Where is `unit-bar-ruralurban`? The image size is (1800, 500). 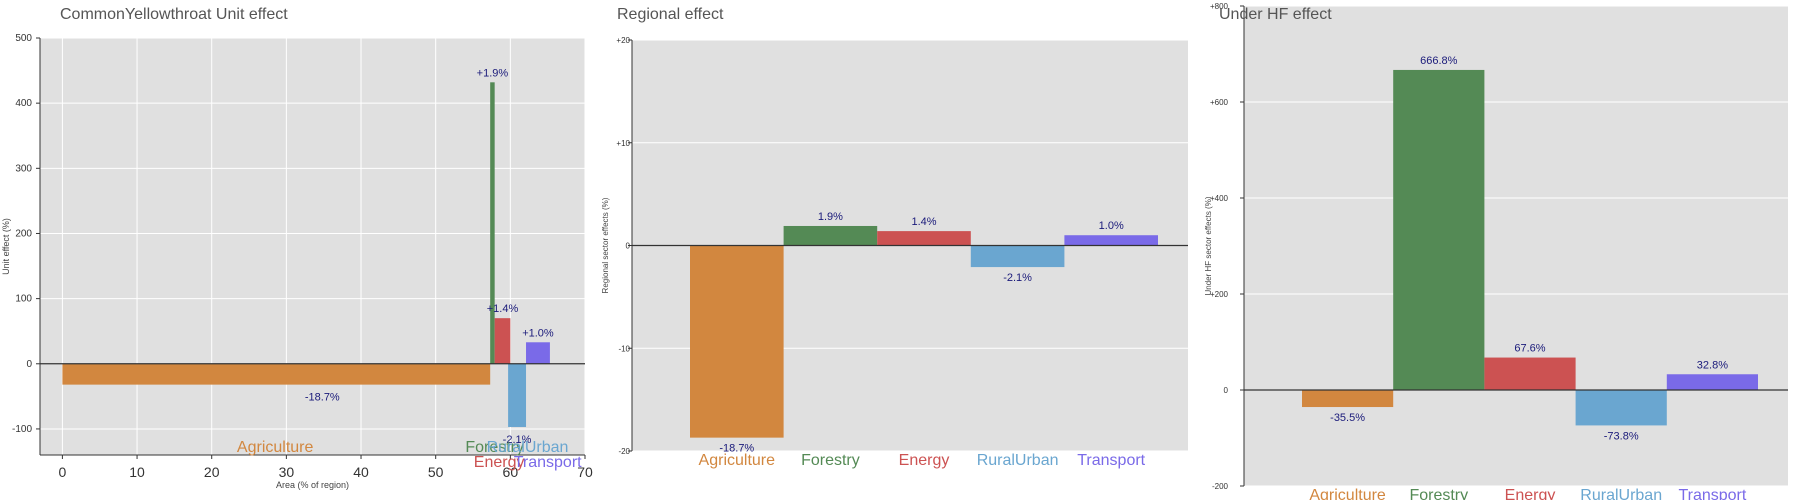 unit-bar-ruralurban is located at coordinates (517, 395).